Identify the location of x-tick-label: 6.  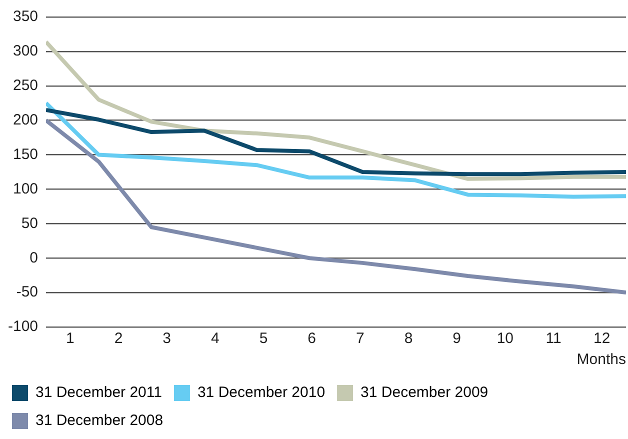
(312, 339).